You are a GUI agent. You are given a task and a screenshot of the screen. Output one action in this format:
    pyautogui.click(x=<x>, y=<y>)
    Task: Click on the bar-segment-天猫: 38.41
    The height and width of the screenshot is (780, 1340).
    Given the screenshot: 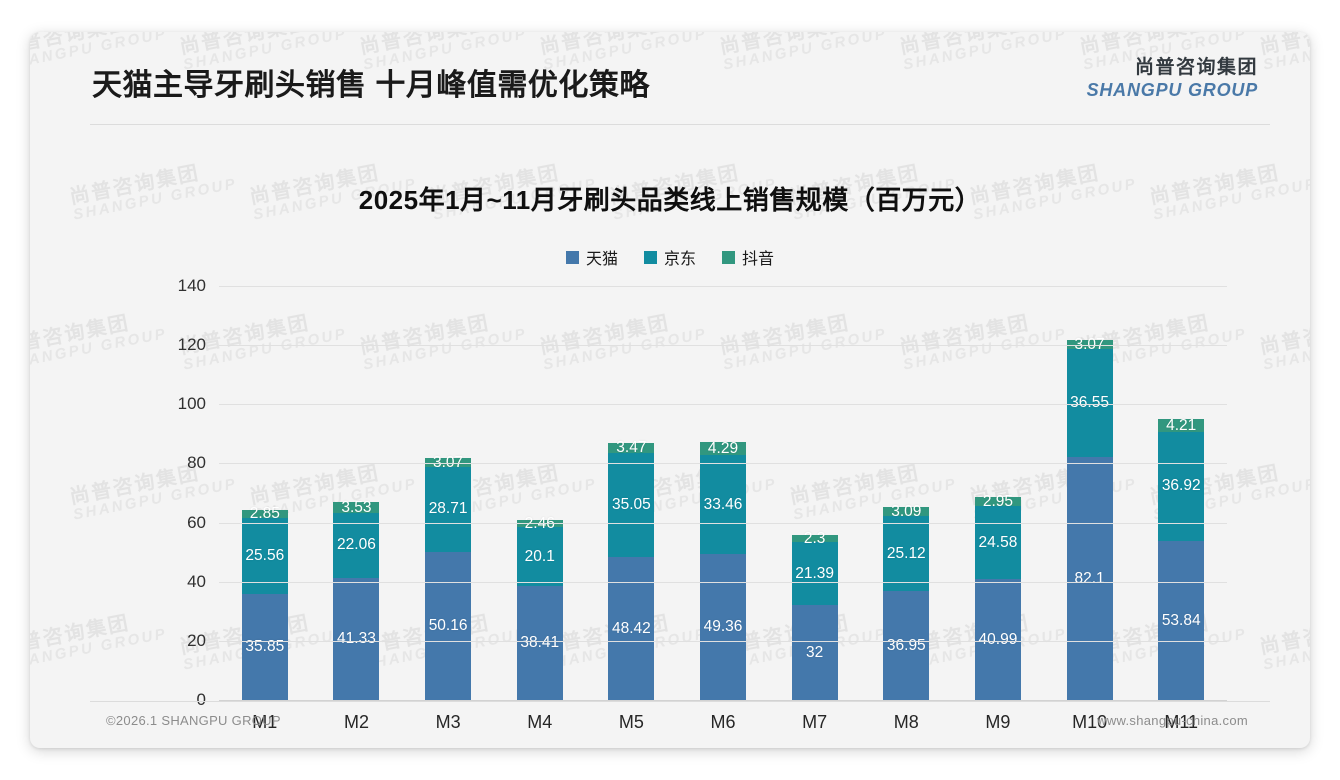 What is the action you would take?
    pyautogui.click(x=539, y=643)
    